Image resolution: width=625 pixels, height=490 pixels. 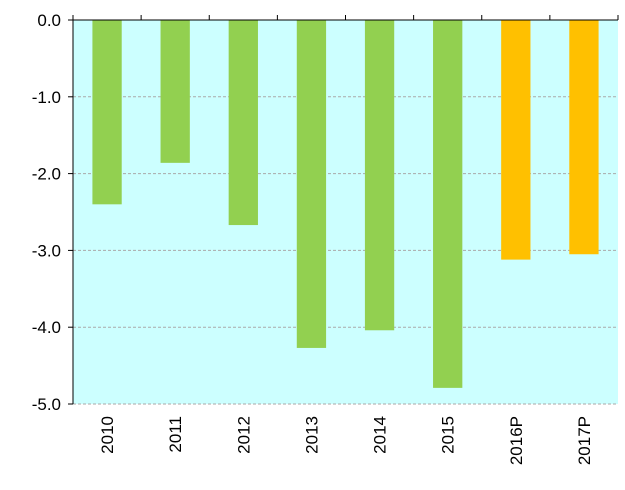 What do you see at coordinates (46, 404) in the screenshot?
I see `y-tick-label: -5.0` at bounding box center [46, 404].